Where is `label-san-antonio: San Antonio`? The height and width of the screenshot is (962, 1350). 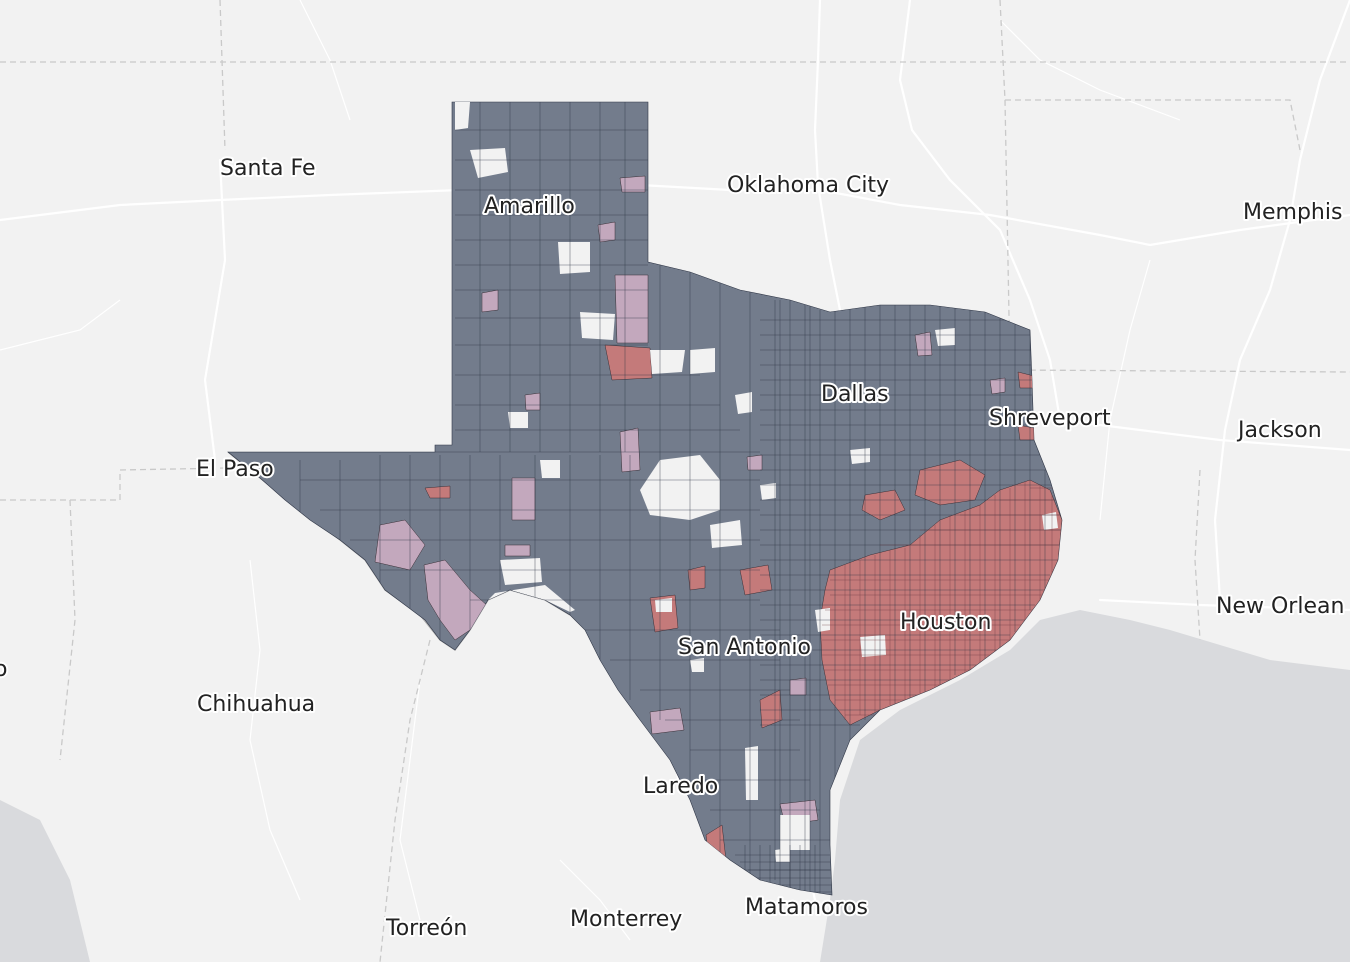 label-san-antonio: San Antonio is located at coordinates (744, 647).